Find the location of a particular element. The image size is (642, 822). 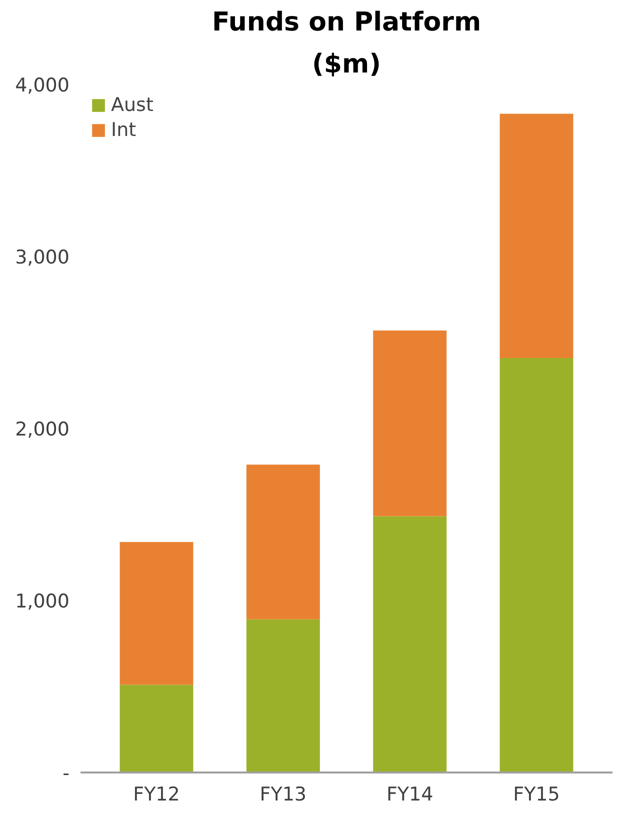

legend-label: Int is located at coordinates (123, 130).